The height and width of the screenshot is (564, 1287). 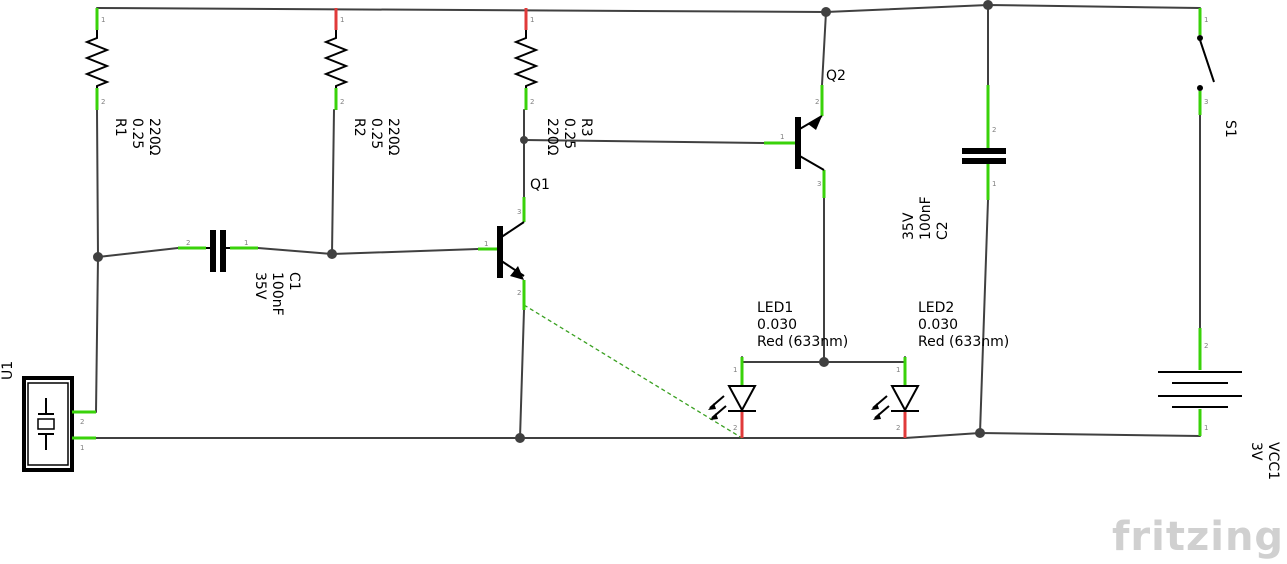 What do you see at coordinates (514, 243) in the screenshot?
I see `transistor-q1: 1 3 2 Q1` at bounding box center [514, 243].